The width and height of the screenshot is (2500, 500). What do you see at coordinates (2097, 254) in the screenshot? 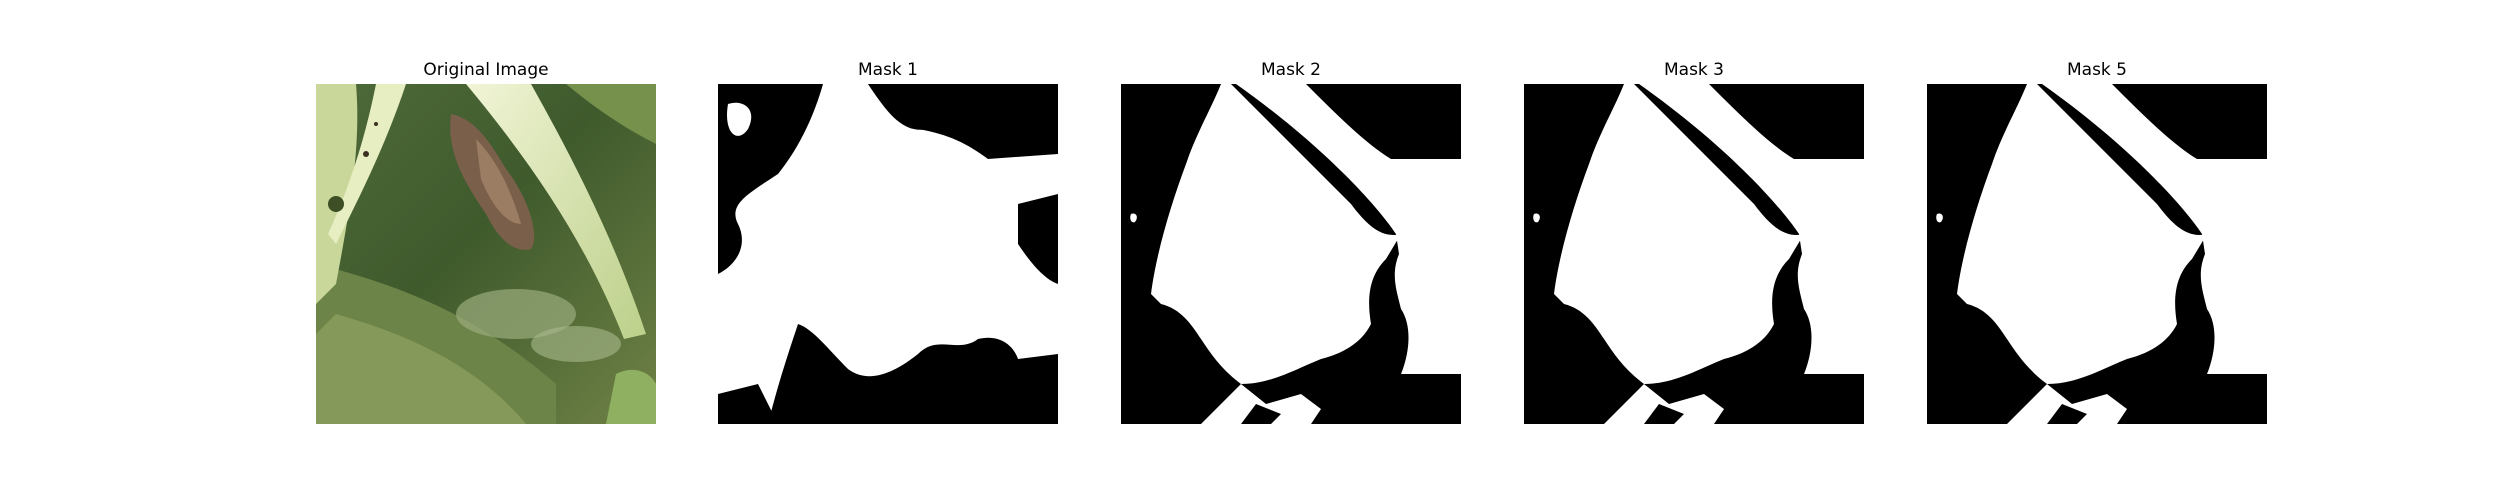
I see `mask-5-image` at bounding box center [2097, 254].